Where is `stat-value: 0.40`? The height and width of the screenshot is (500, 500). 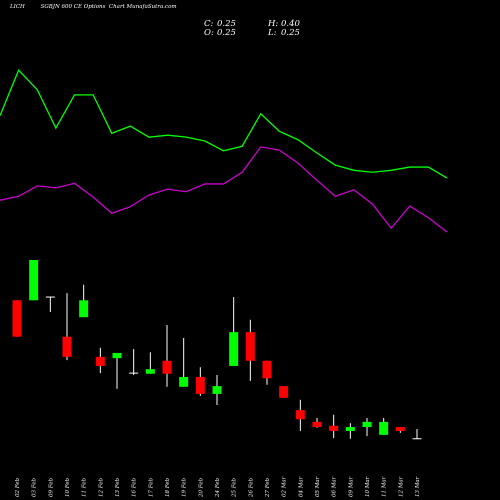 stat-value: 0.40 is located at coordinates (291, 24).